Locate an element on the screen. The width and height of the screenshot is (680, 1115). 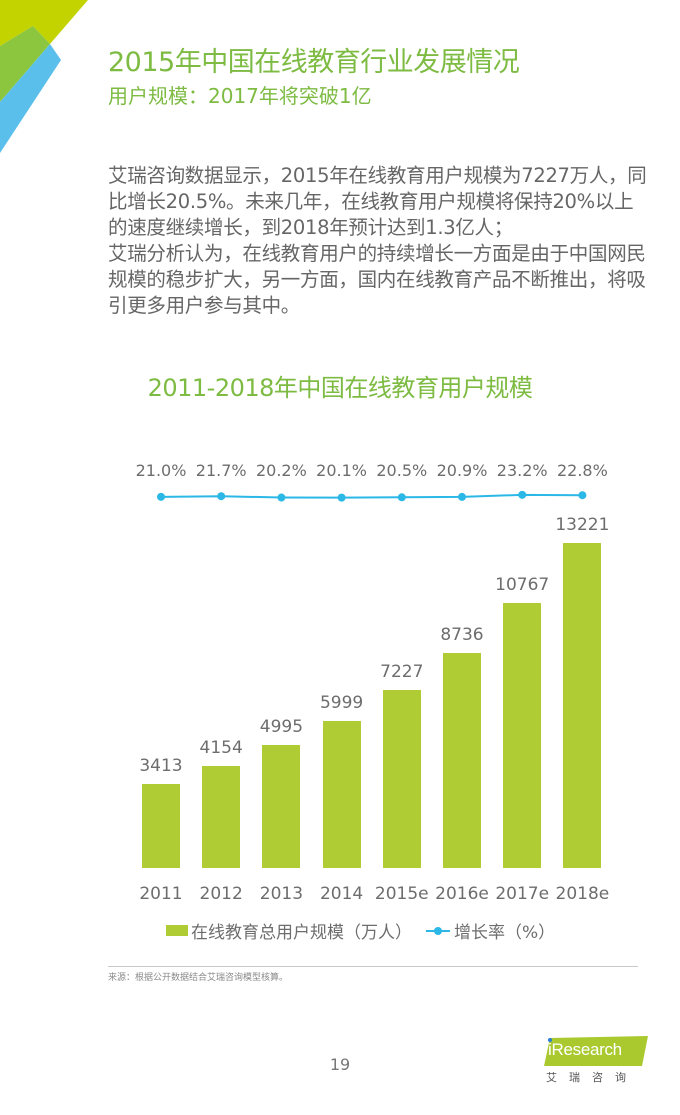
bar-value-label: 7227 is located at coordinates (402, 672).